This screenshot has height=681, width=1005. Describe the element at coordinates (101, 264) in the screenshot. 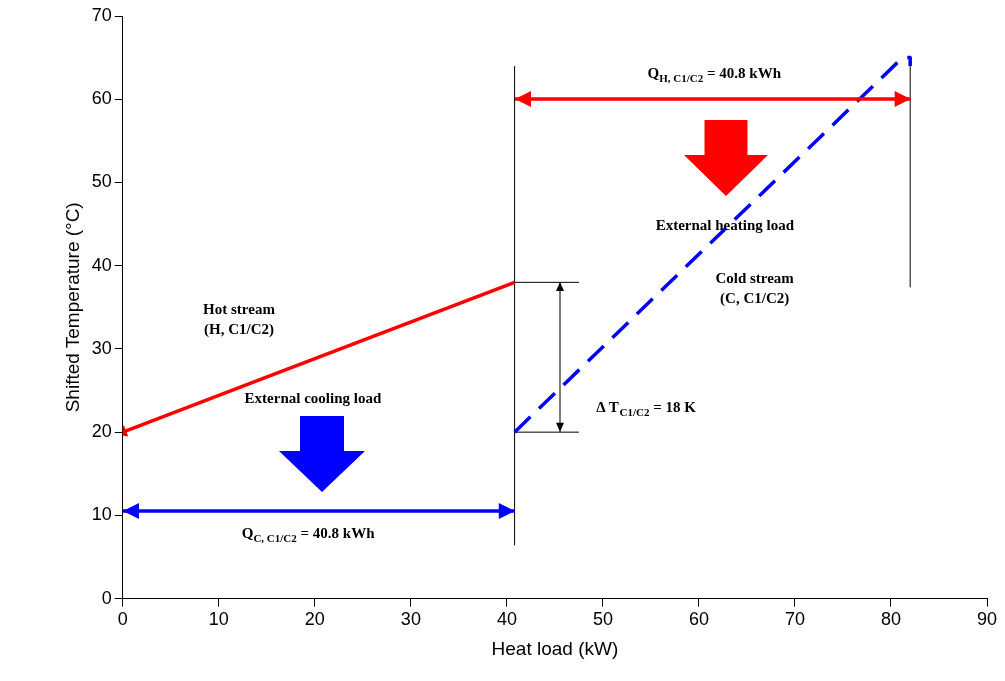

I see `y-tick-label: 40` at that location.